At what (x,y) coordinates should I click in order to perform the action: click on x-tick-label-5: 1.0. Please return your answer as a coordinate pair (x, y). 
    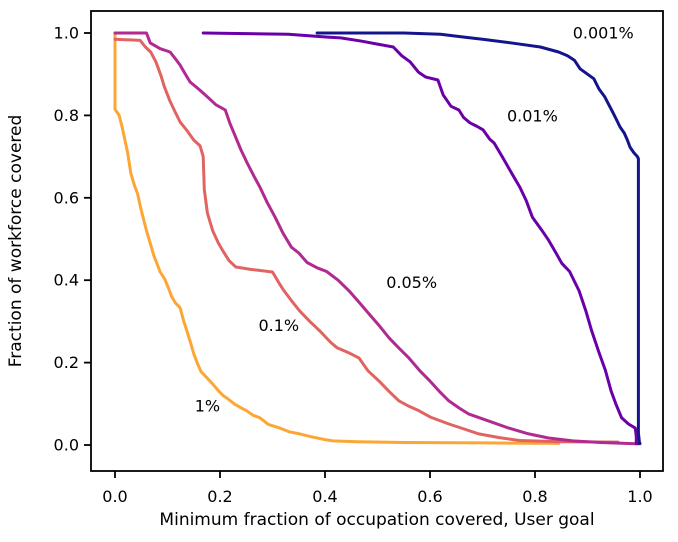
    Looking at the image, I should click on (639, 496).